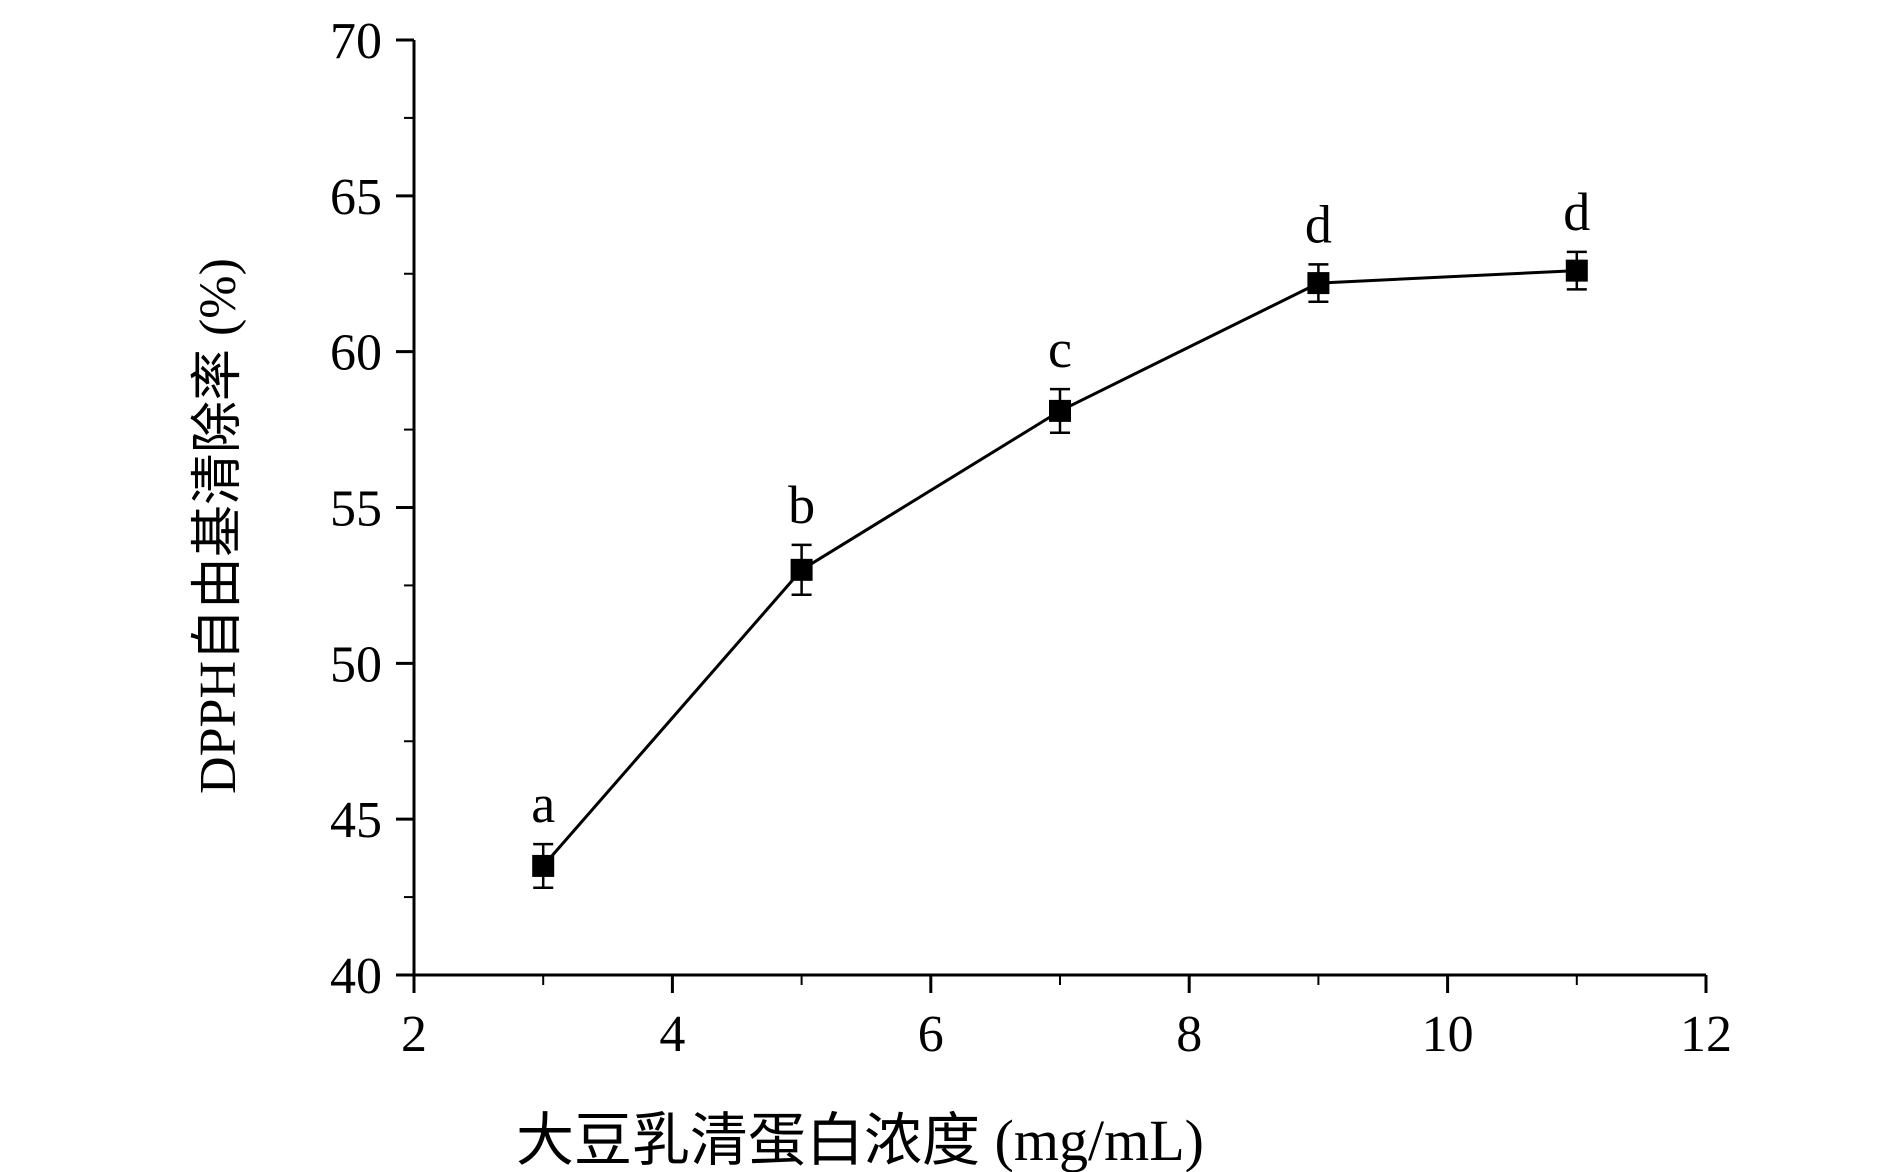 This screenshot has width=1890, height=1172. Describe the element at coordinates (356, 976) in the screenshot. I see `y-tick-label: 40` at that location.